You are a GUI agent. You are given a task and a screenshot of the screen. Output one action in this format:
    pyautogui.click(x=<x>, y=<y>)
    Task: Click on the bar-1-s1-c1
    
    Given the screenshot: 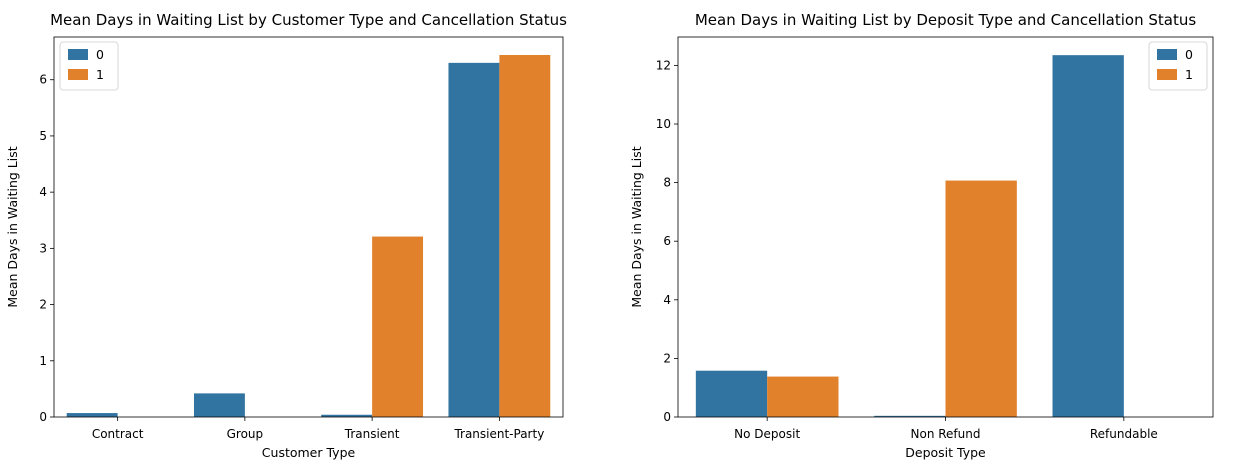 What is the action you would take?
    pyautogui.click(x=981, y=298)
    